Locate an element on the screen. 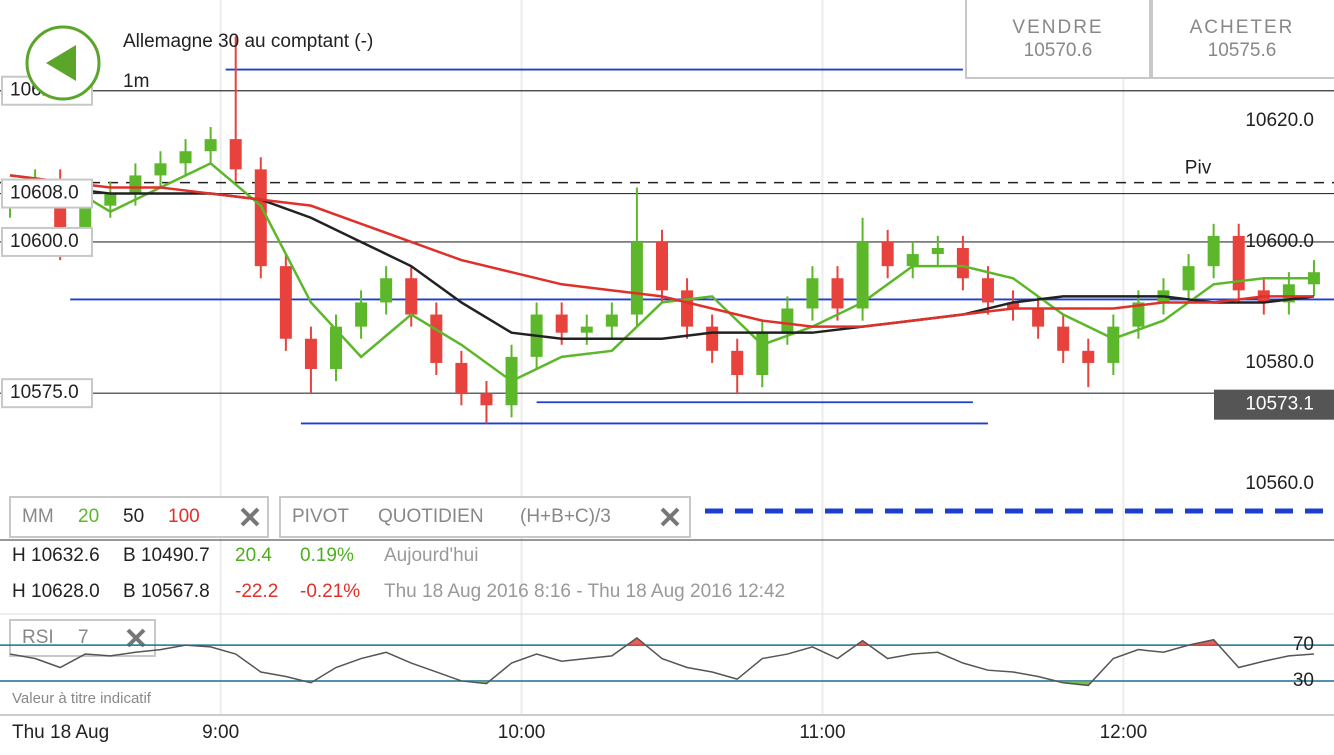 The height and width of the screenshot is (755, 1334). sell-button is located at coordinates (1058, 39).